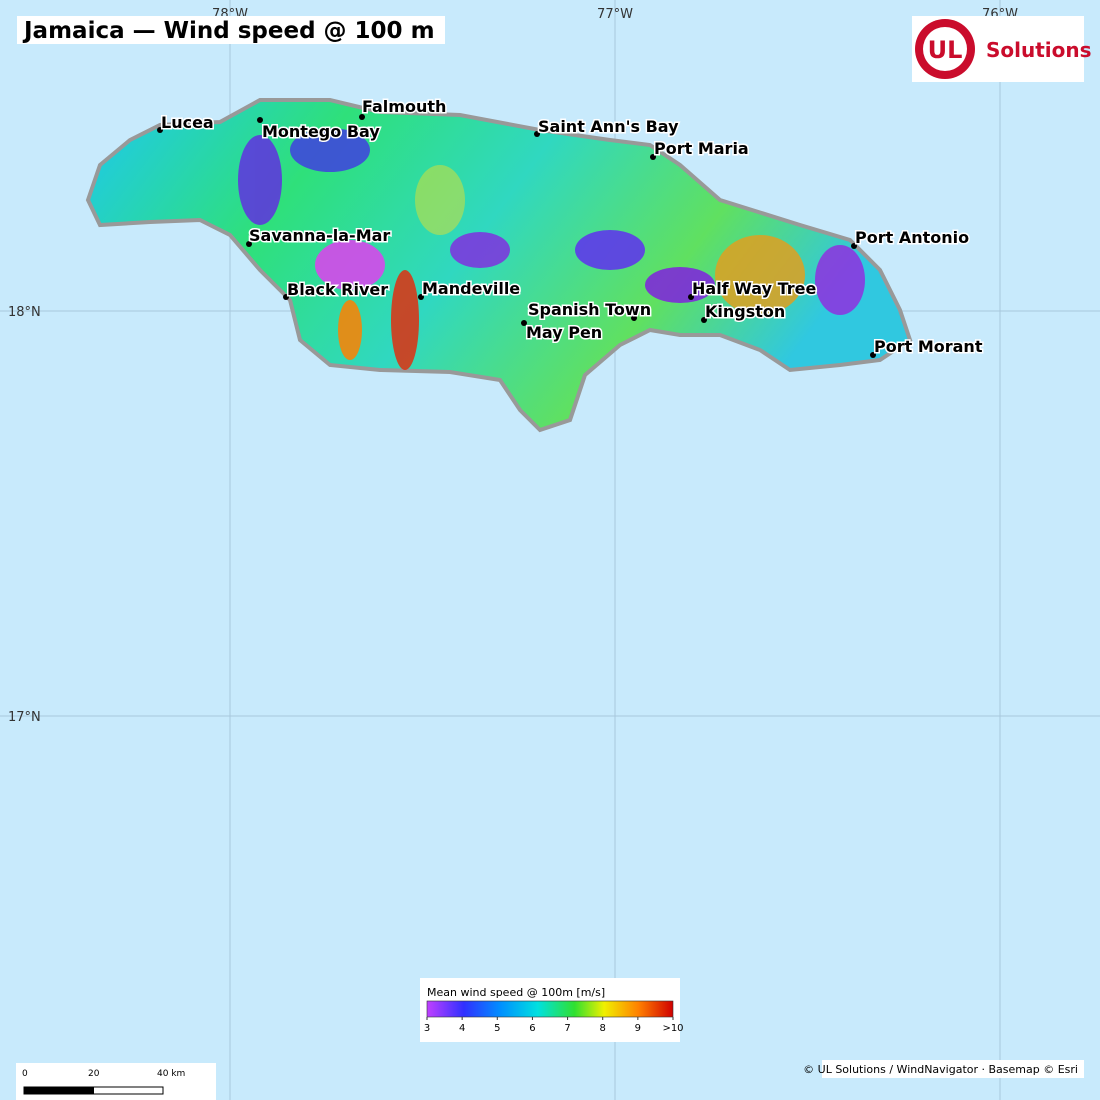  I want to click on lat-label: 18°N, so click(24, 312).